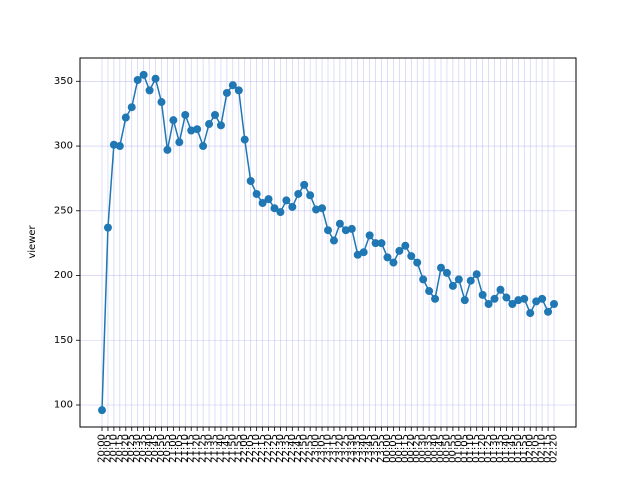  What do you see at coordinates (292, 448) in the screenshot?
I see `x-tick-label: 22:40` at bounding box center [292, 448].